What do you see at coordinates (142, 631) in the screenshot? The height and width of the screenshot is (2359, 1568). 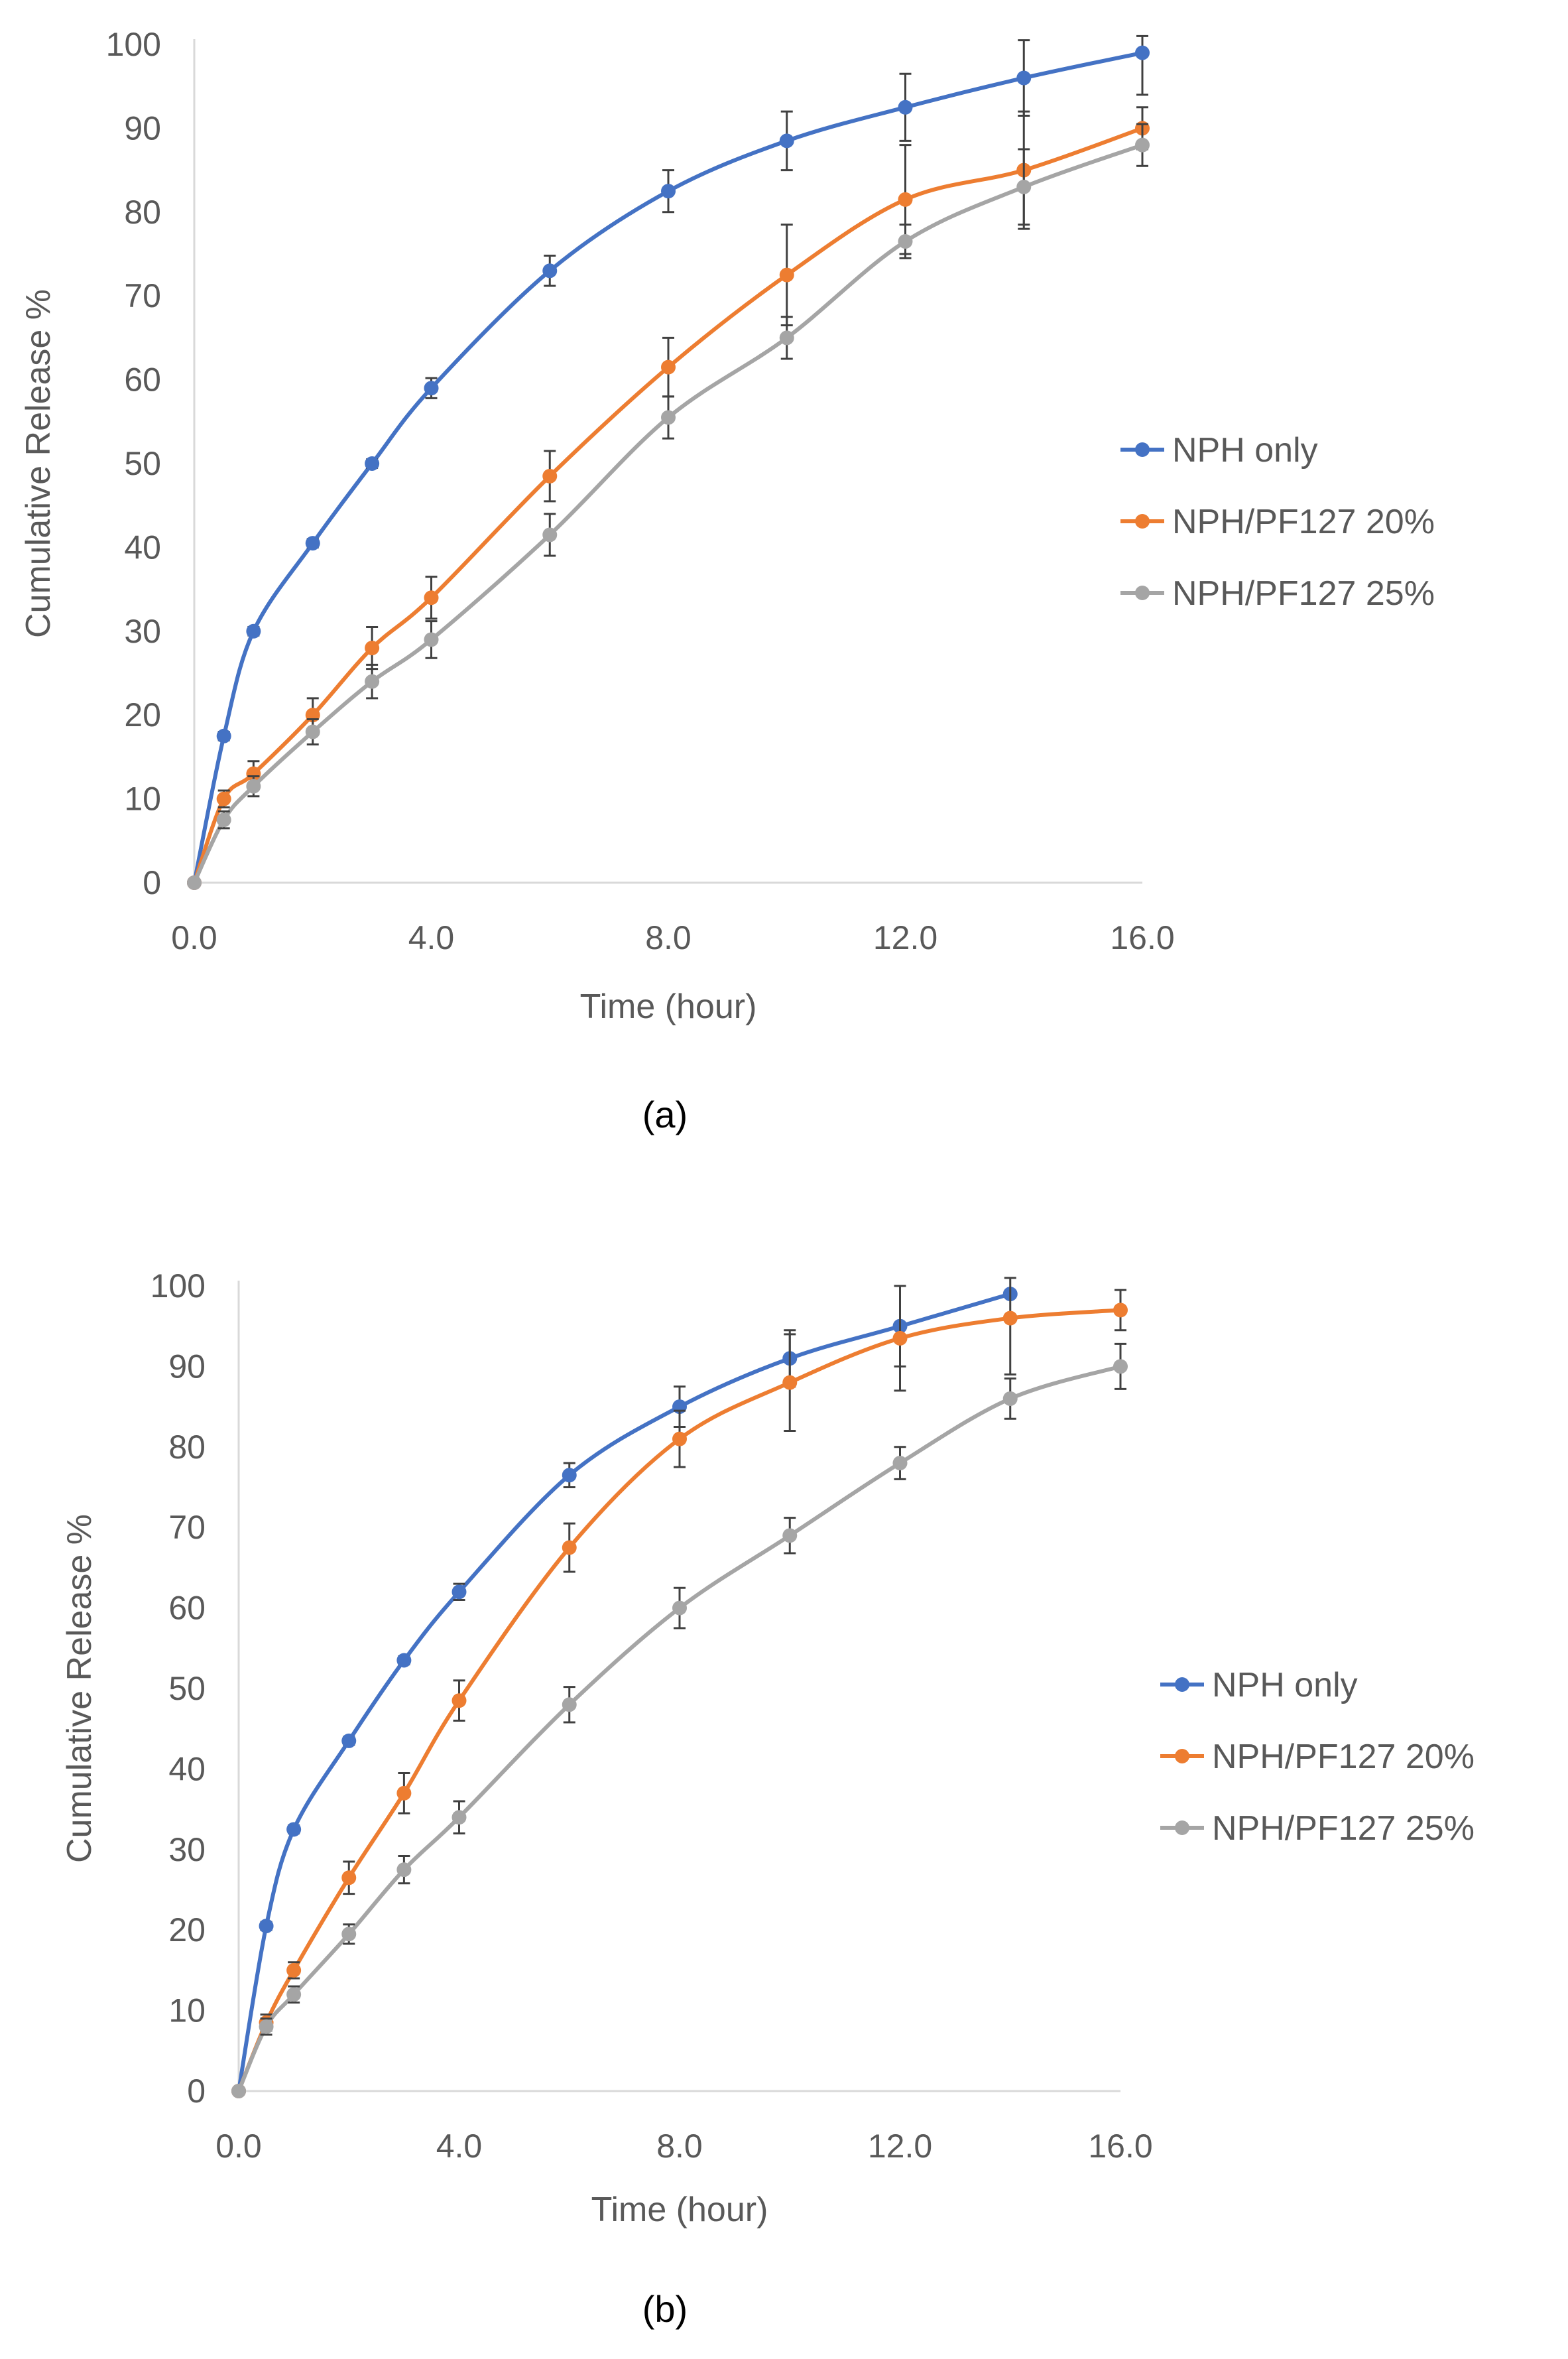 I see `y-tick-label: 30` at bounding box center [142, 631].